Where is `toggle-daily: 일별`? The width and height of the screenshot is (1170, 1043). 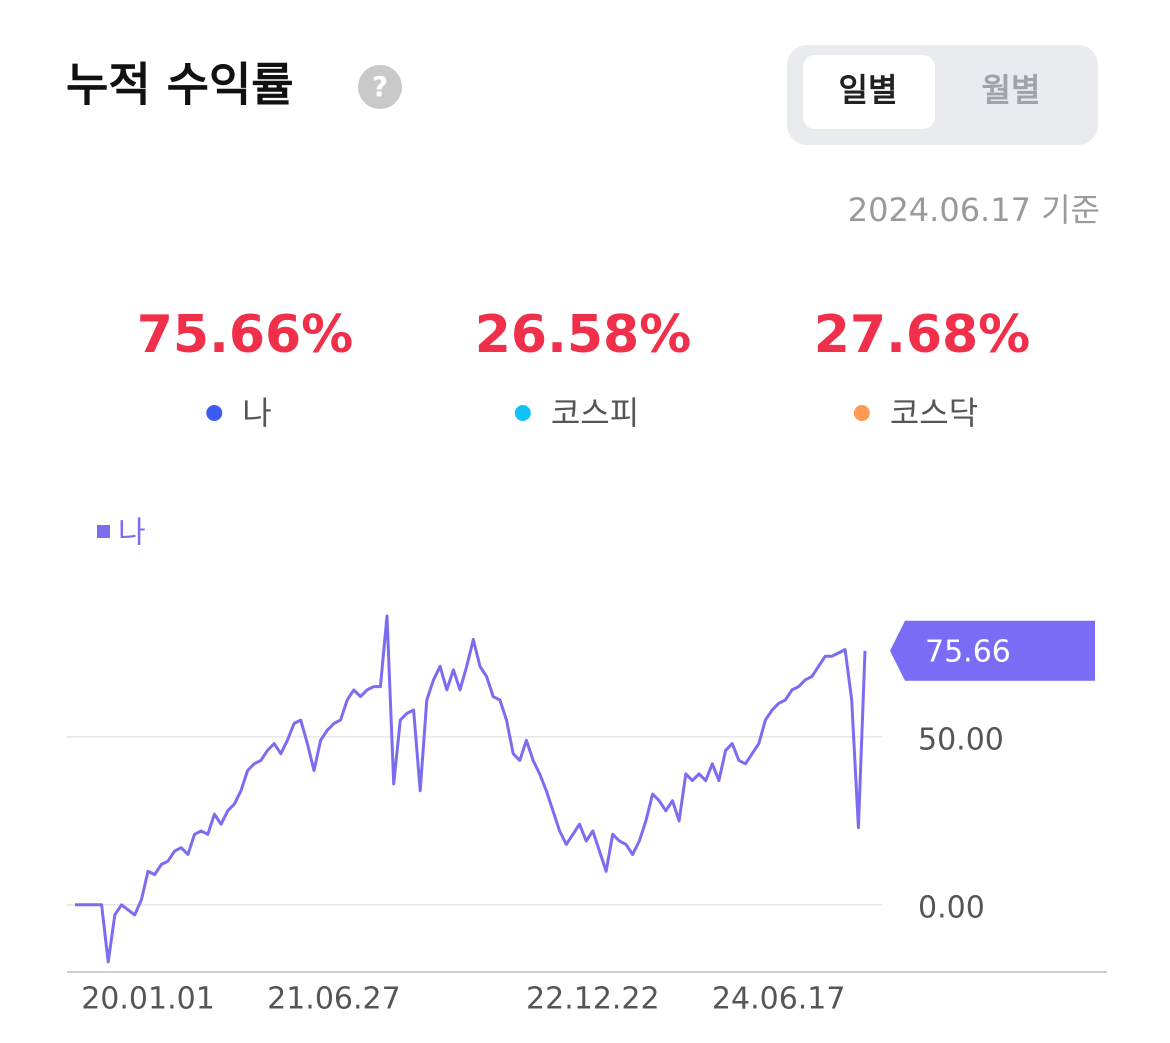 toggle-daily: 일별 is located at coordinates (868, 90).